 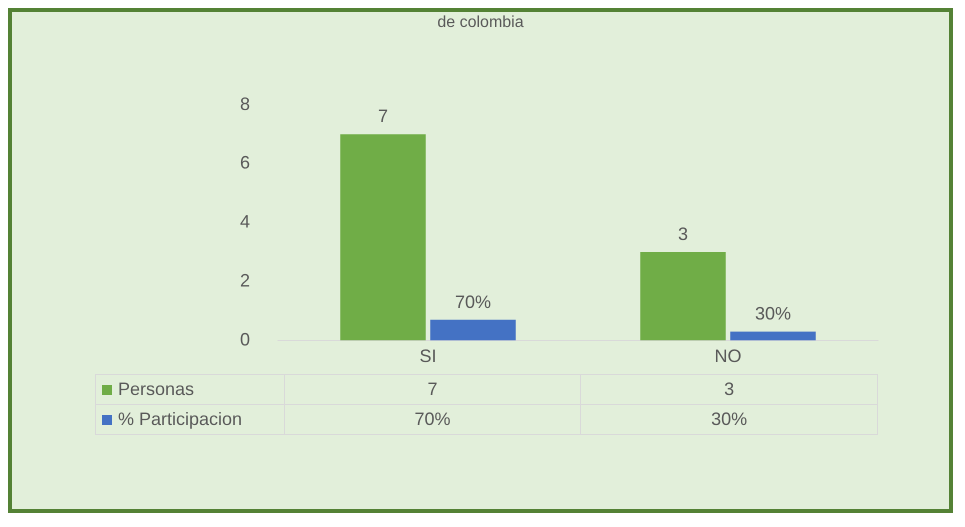 What do you see at coordinates (480, 23) in the screenshot?
I see `chart-title: de colombia` at bounding box center [480, 23].